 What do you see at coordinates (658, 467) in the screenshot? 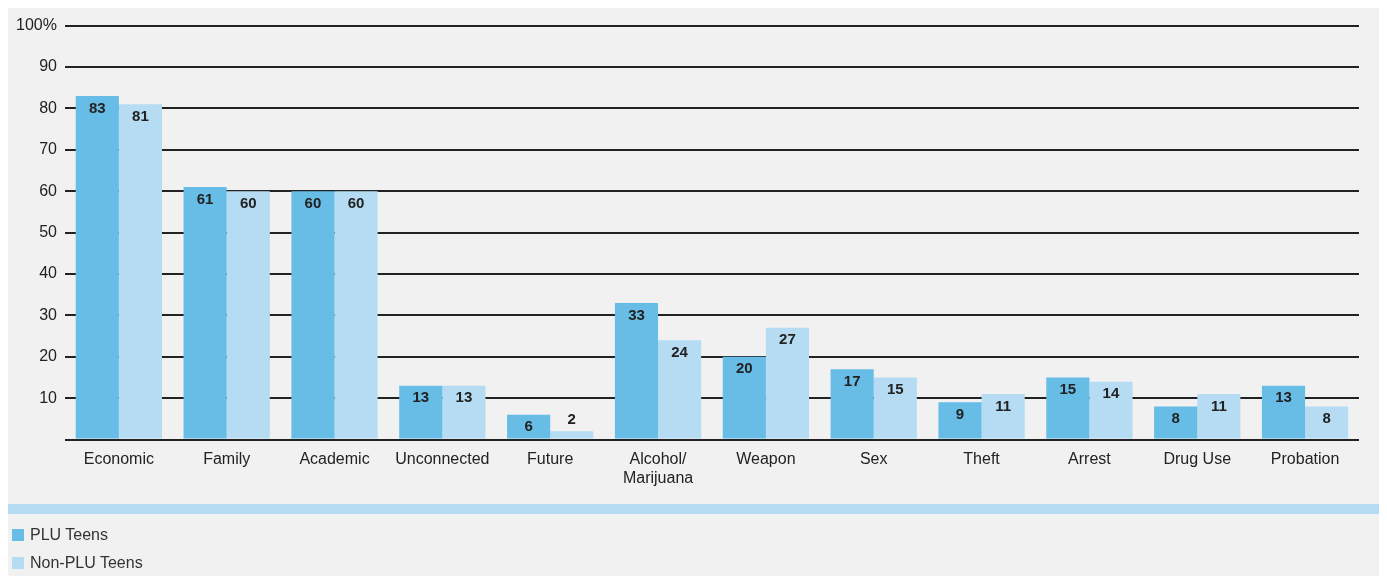
I see `x-tick-label: Alcohol/ Marijuana` at bounding box center [658, 467].